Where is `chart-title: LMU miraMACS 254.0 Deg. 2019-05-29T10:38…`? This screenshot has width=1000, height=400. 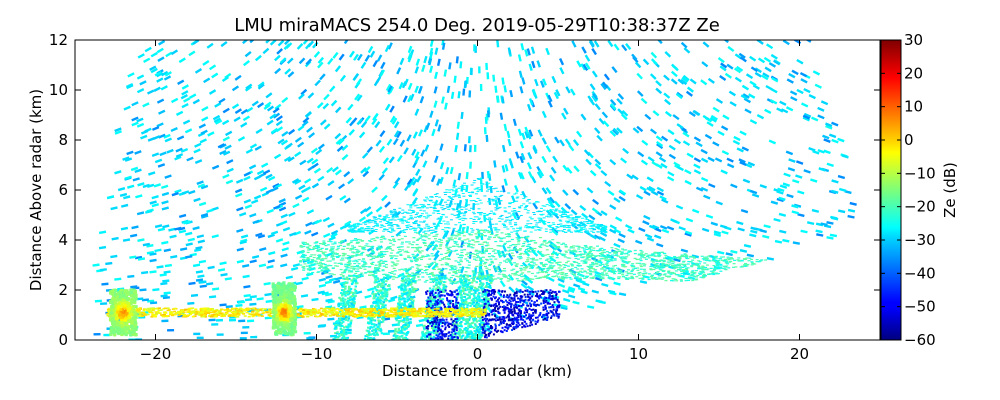 chart-title: LMU miraMACS 254.0 Deg. 2019-05-29T10:38… is located at coordinates (477, 25).